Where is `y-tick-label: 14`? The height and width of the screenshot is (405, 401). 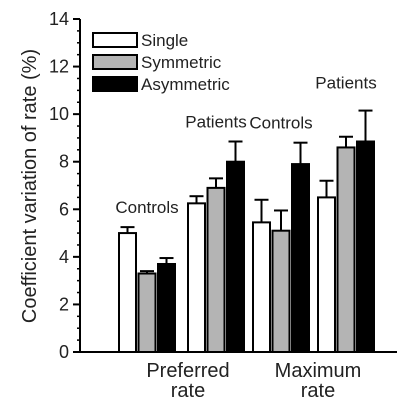 y-tick-label: 14 is located at coordinates (59, 19).